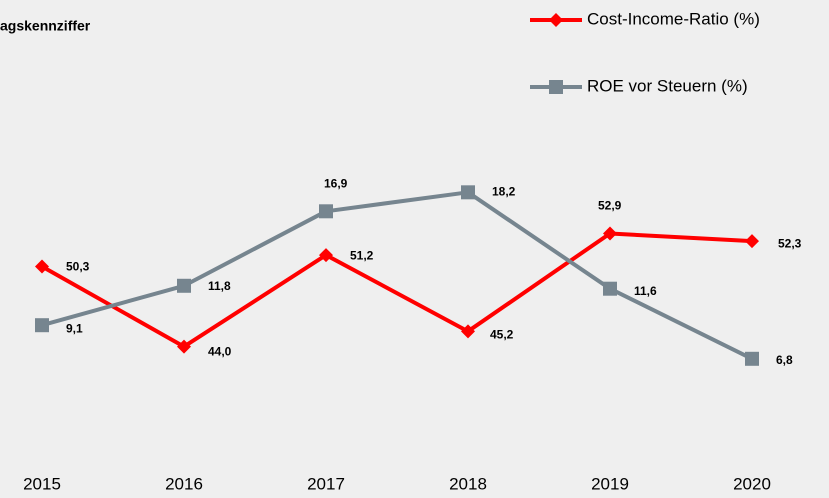 The image size is (829, 498). I want to click on x-tick-label: 2018, so click(468, 483).